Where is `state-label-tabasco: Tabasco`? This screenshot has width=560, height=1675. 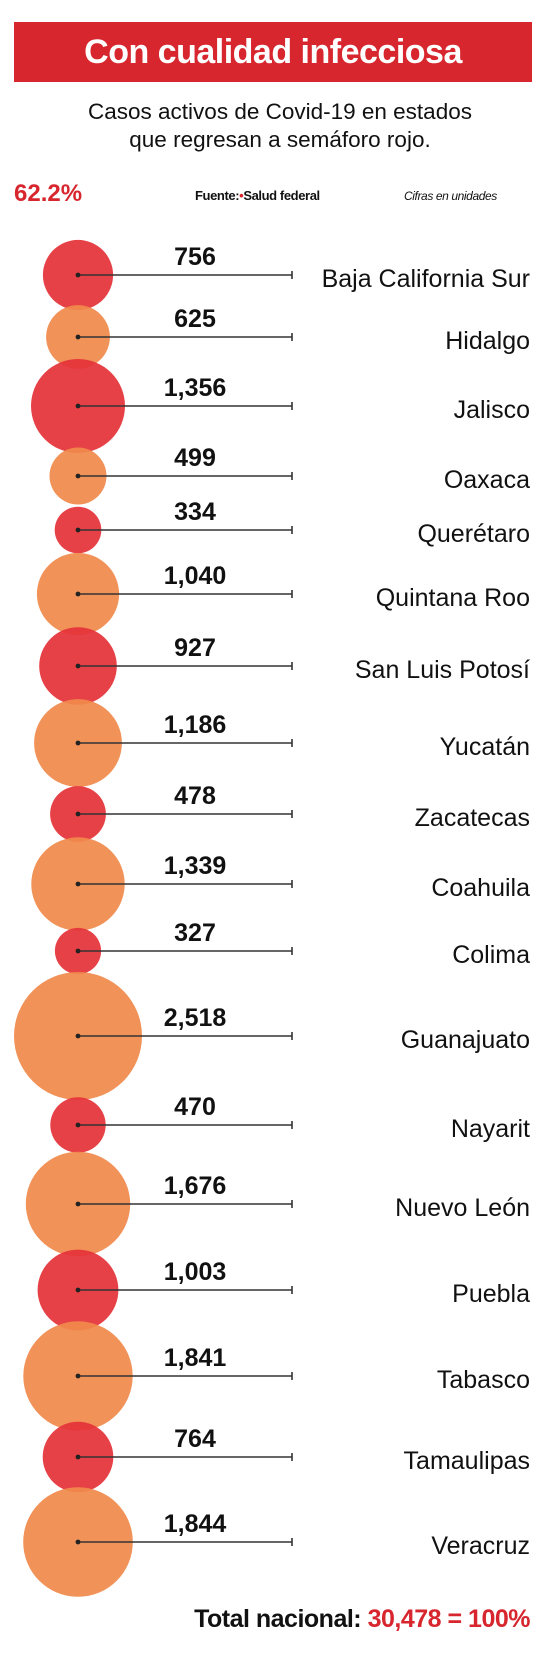
state-label-tabasco: Tabasco is located at coordinates (483, 1380).